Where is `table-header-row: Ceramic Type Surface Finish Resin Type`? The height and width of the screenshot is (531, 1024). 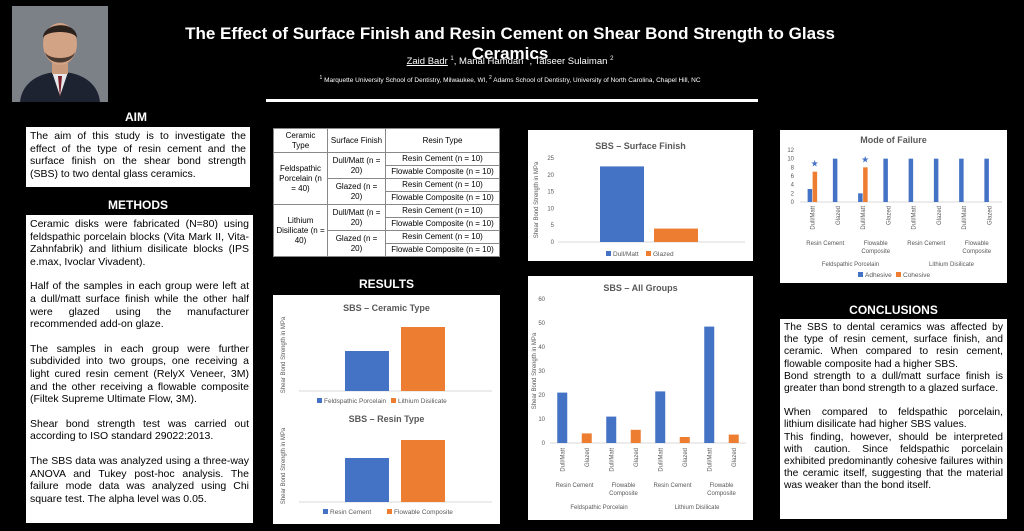 table-header-row: Ceramic Type Surface Finish Resin Type is located at coordinates (386, 140).